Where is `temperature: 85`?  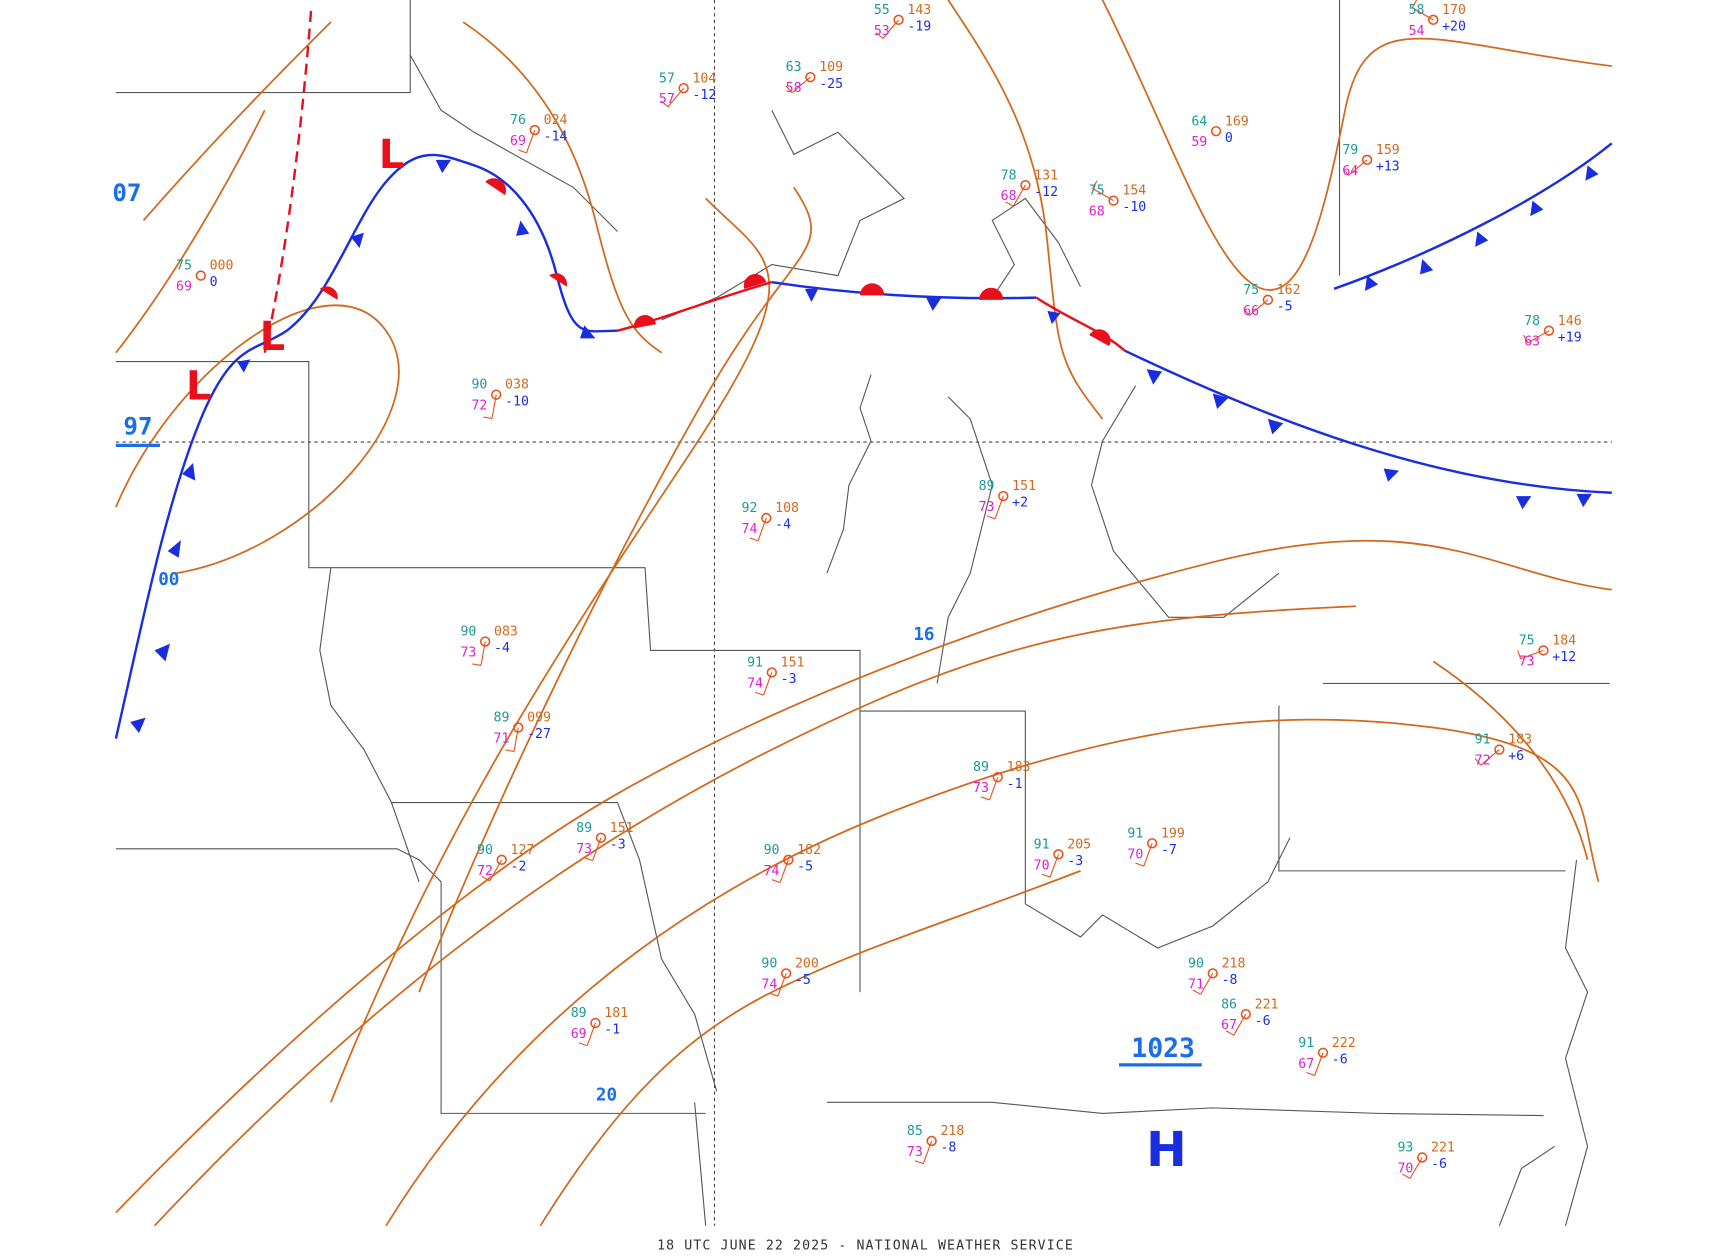
temperature: 85 is located at coordinates (915, 1131).